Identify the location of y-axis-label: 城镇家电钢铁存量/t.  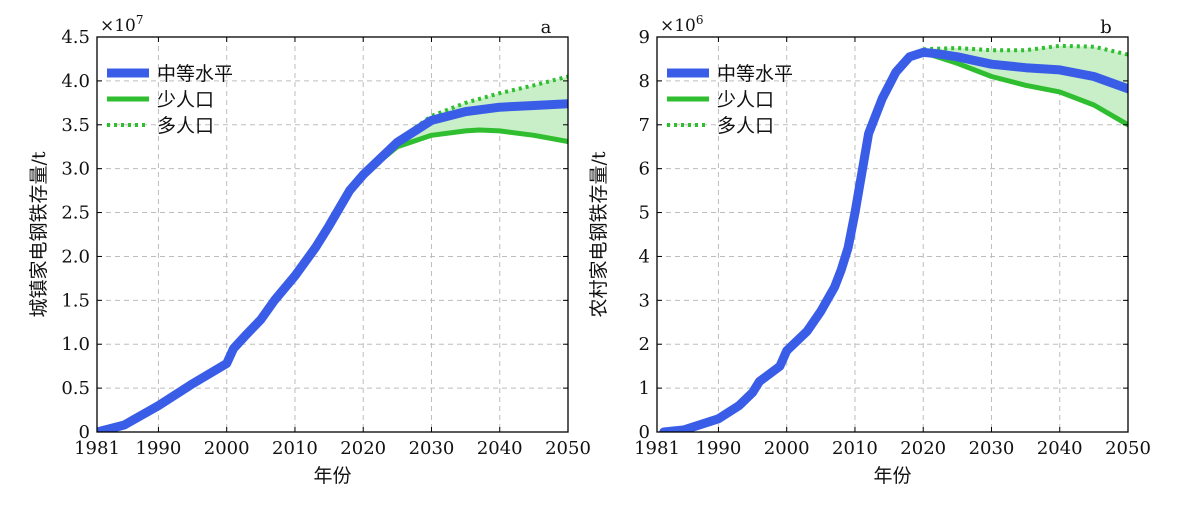
(39, 234).